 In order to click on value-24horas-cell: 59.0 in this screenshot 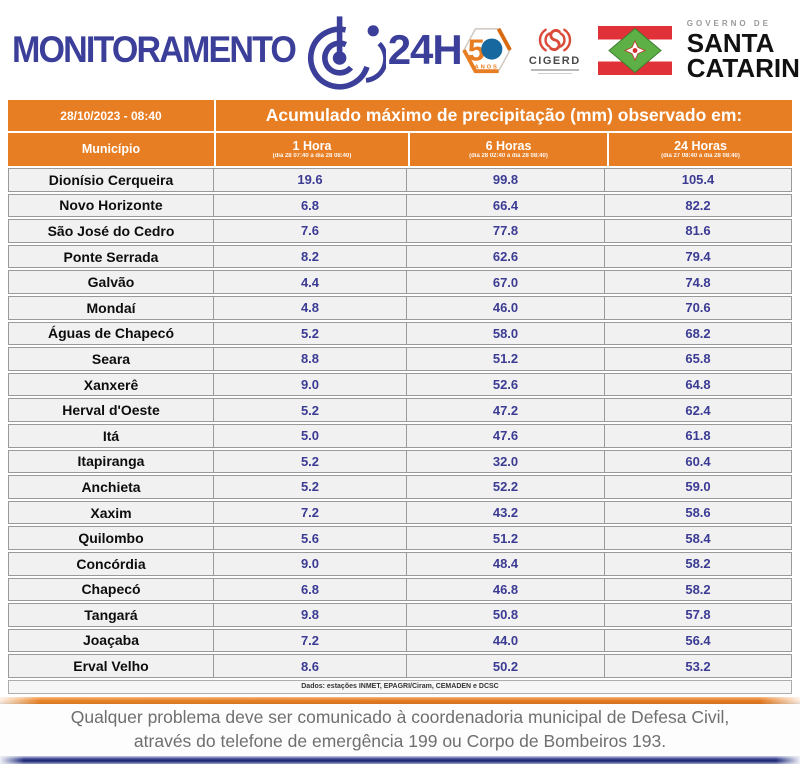, I will do `click(698, 487)`.